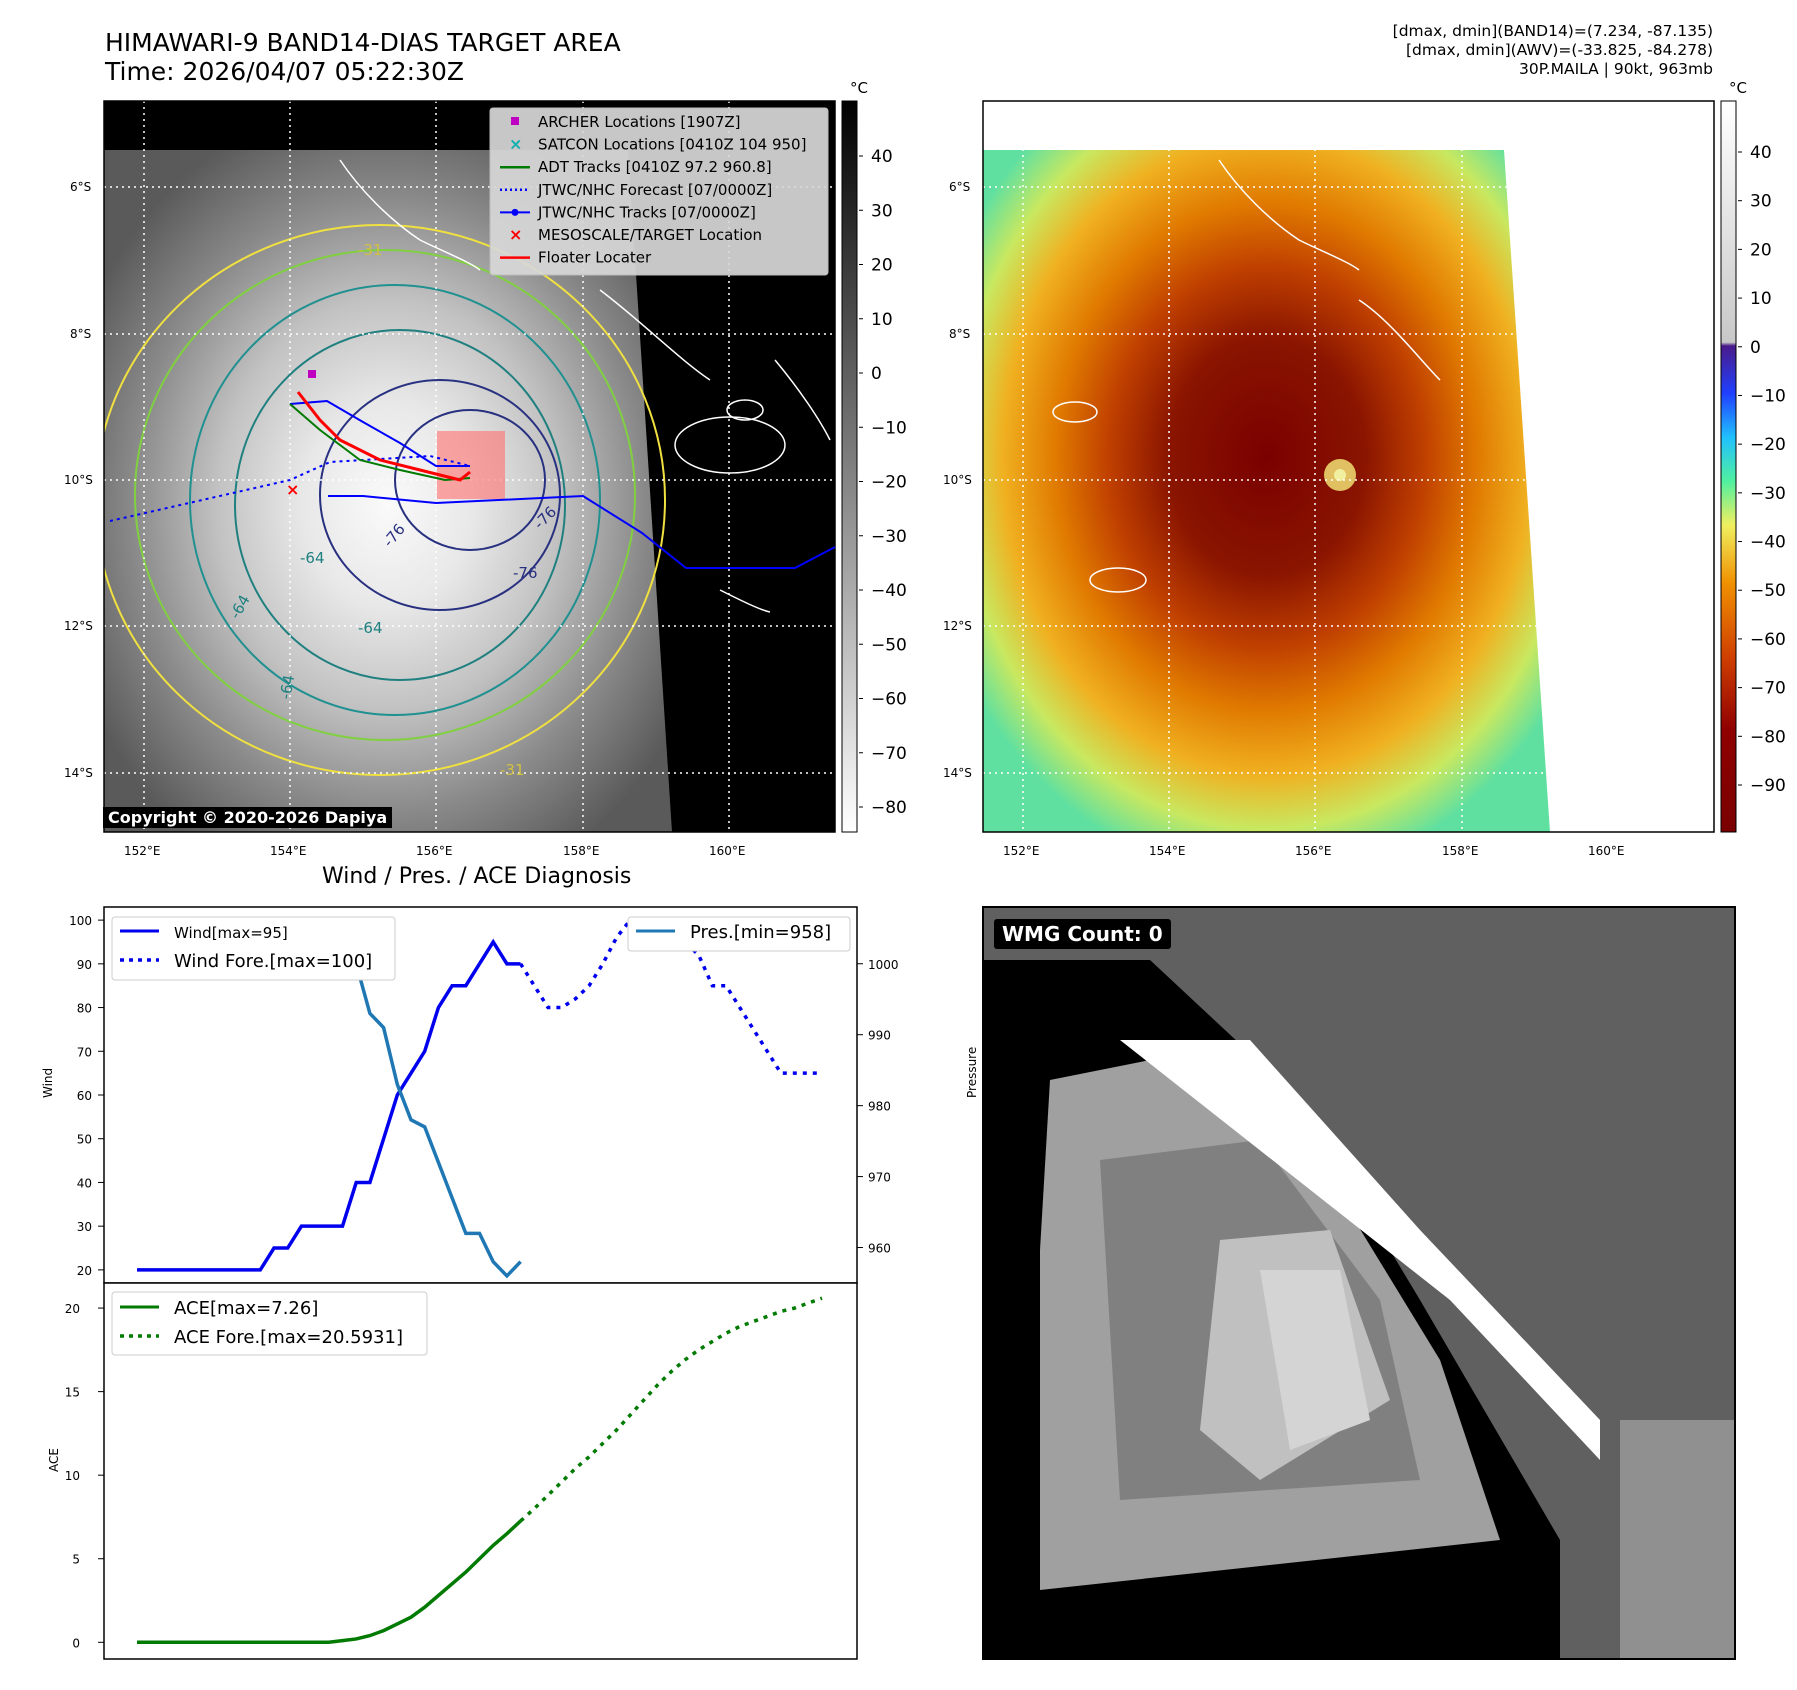 The image size is (1797, 1690). I want to click on map-legend-label: JTWC/NHC Forecast [07/0000Z], so click(654, 190).